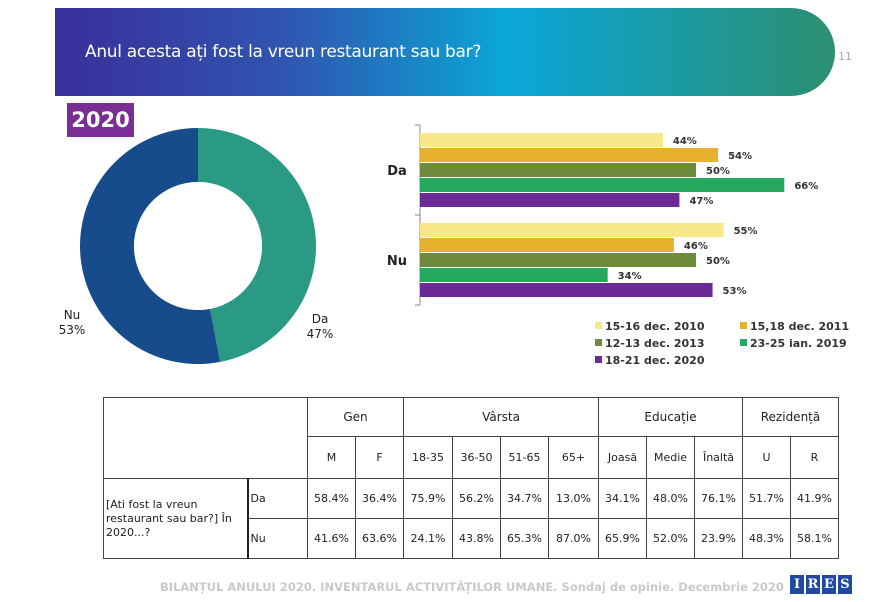  Describe the element at coordinates (476, 538) in the screenshot. I see `table-cell: 43.8%` at that location.